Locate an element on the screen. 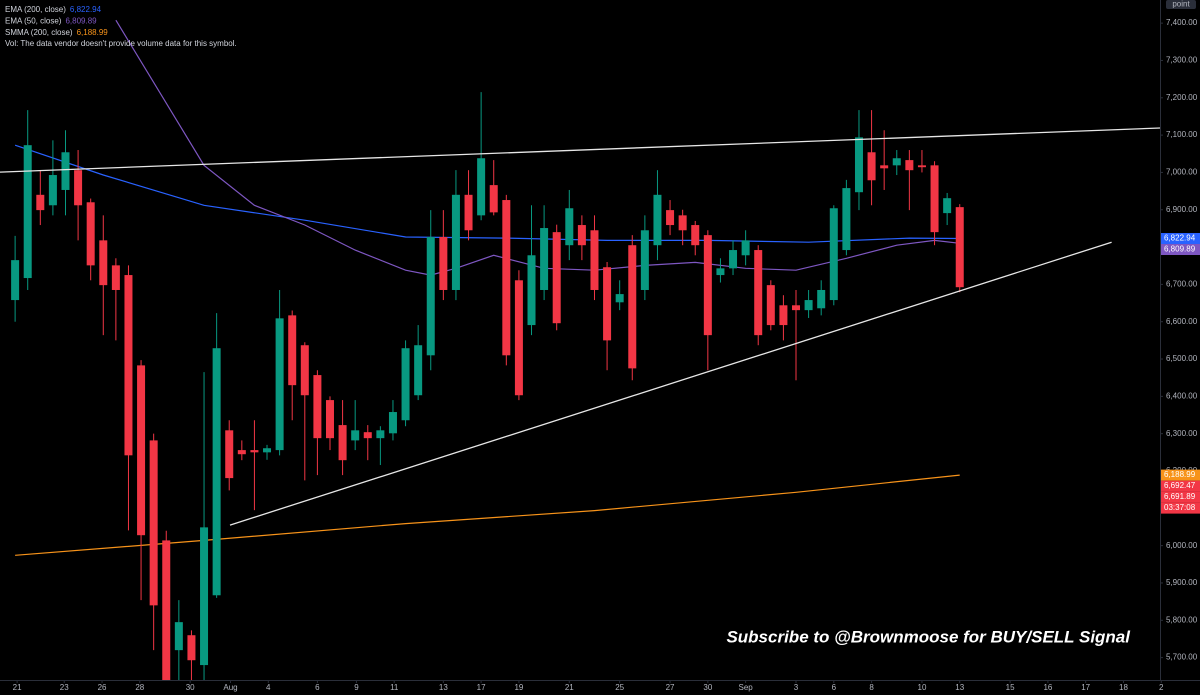 The height and width of the screenshot is (695, 1200). legend-name: EMA (200, close) is located at coordinates (35, 9).